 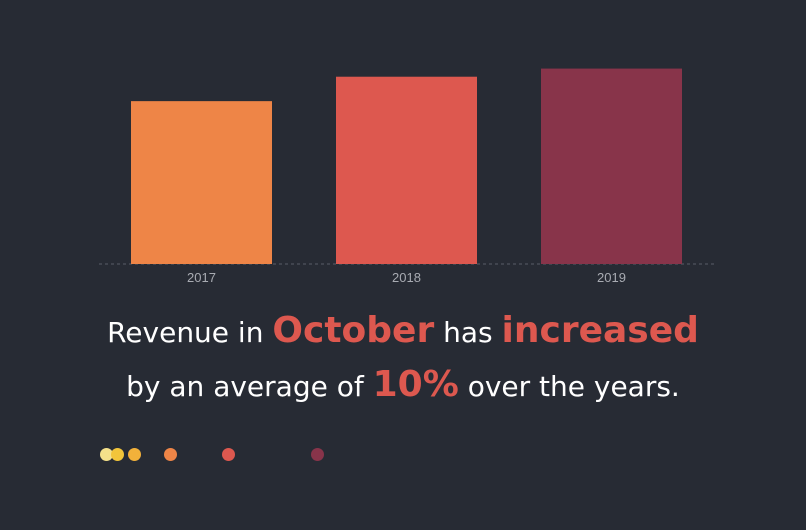 What do you see at coordinates (245, 386) in the screenshot?
I see `caption-text: by an average of` at bounding box center [245, 386].